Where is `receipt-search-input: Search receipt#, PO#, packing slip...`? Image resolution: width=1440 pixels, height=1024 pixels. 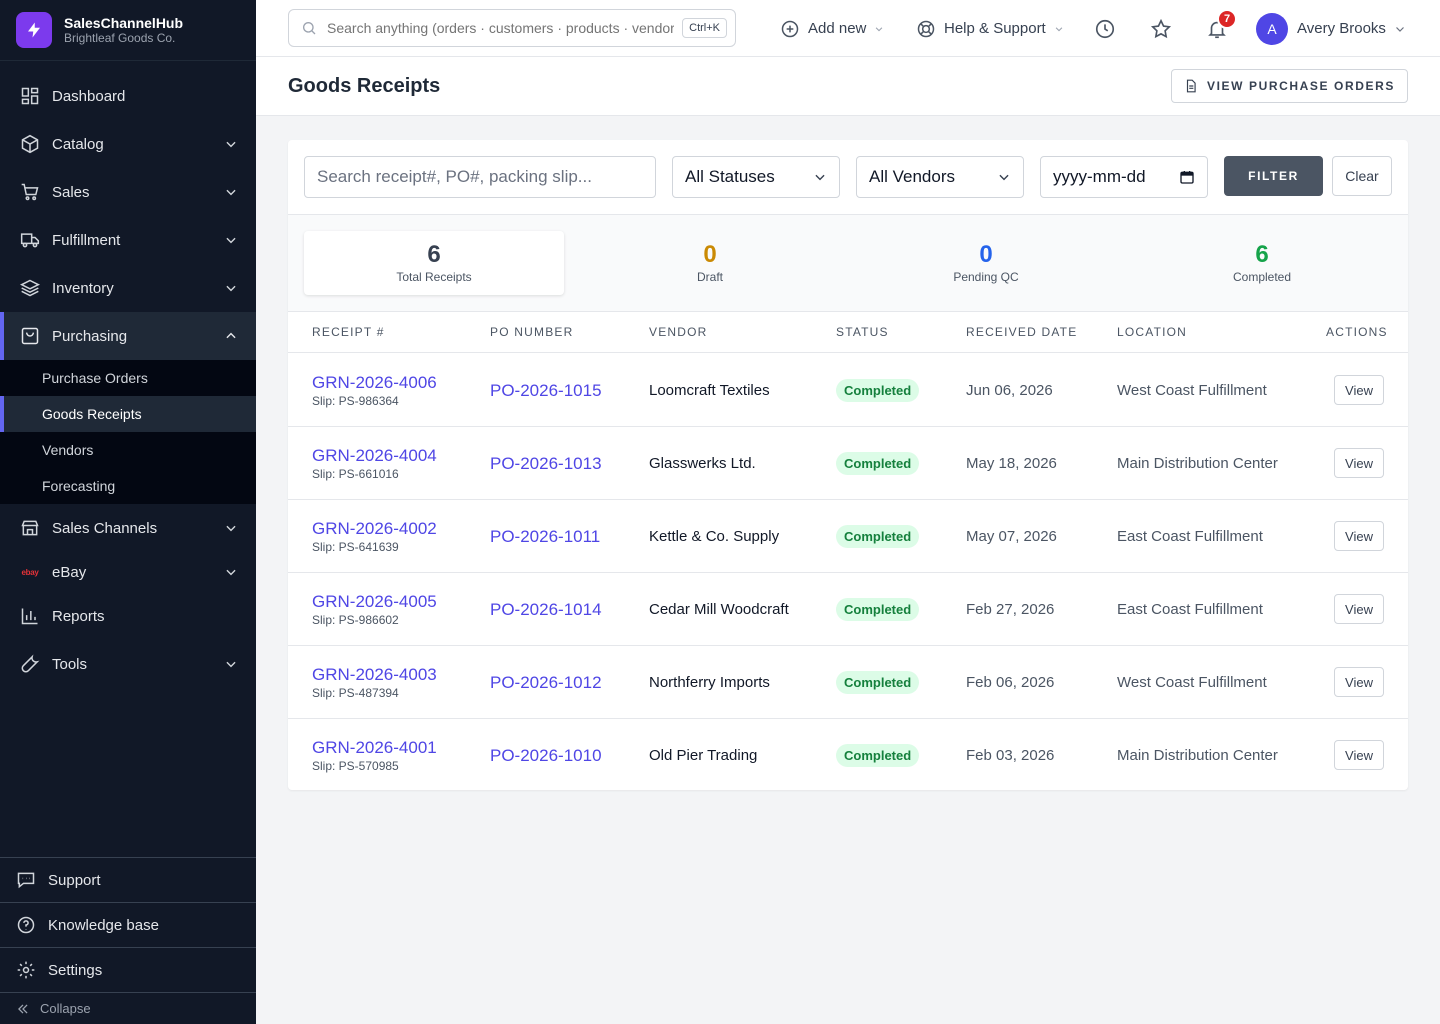
receipt-search-input: Search receipt#, PO#, packing slip... is located at coordinates (480, 177).